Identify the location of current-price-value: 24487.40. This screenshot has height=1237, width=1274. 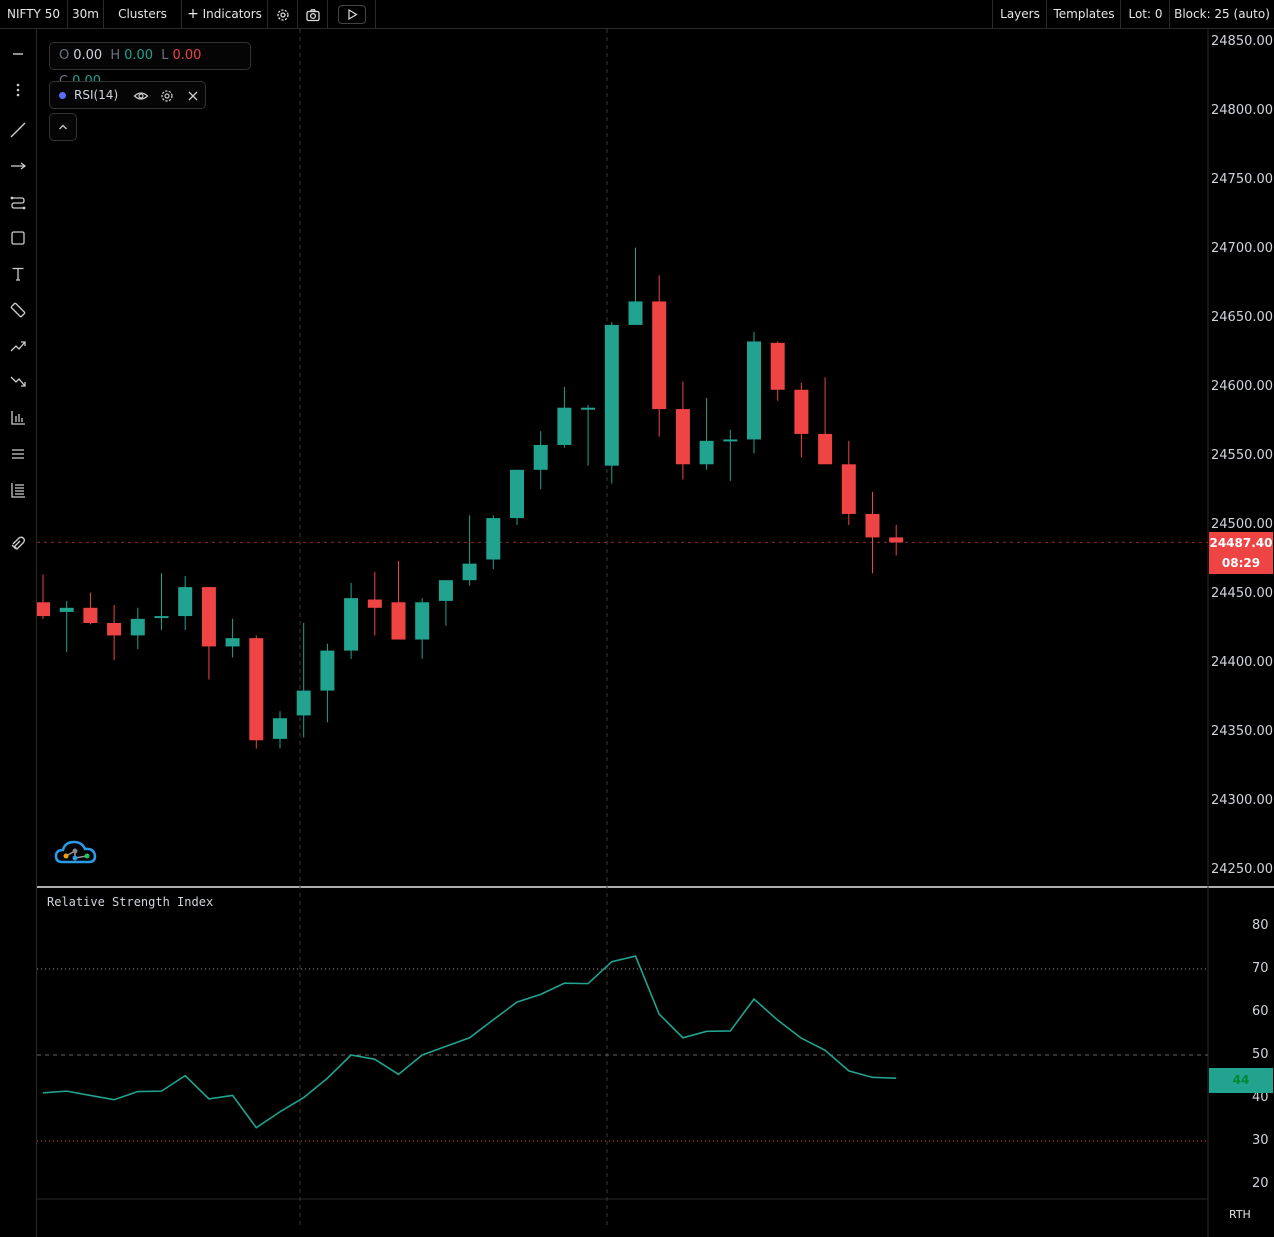
(1241, 543).